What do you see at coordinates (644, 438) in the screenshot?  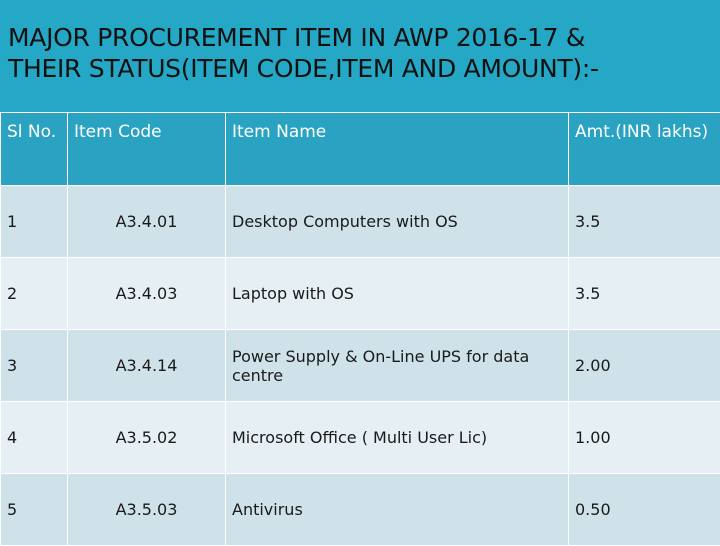 I see `cell-amount: 1.00` at bounding box center [644, 438].